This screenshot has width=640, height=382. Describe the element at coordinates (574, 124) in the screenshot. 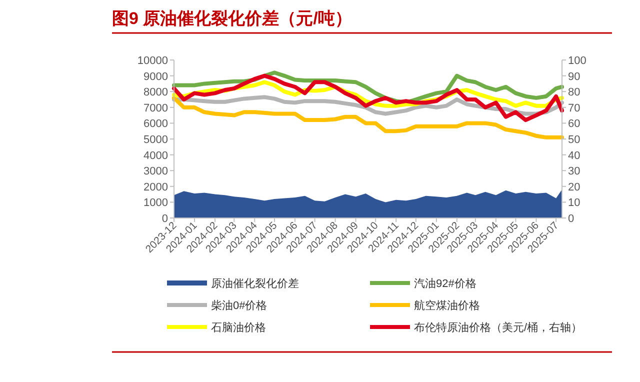

I see `y2-tick-label: 60` at that location.